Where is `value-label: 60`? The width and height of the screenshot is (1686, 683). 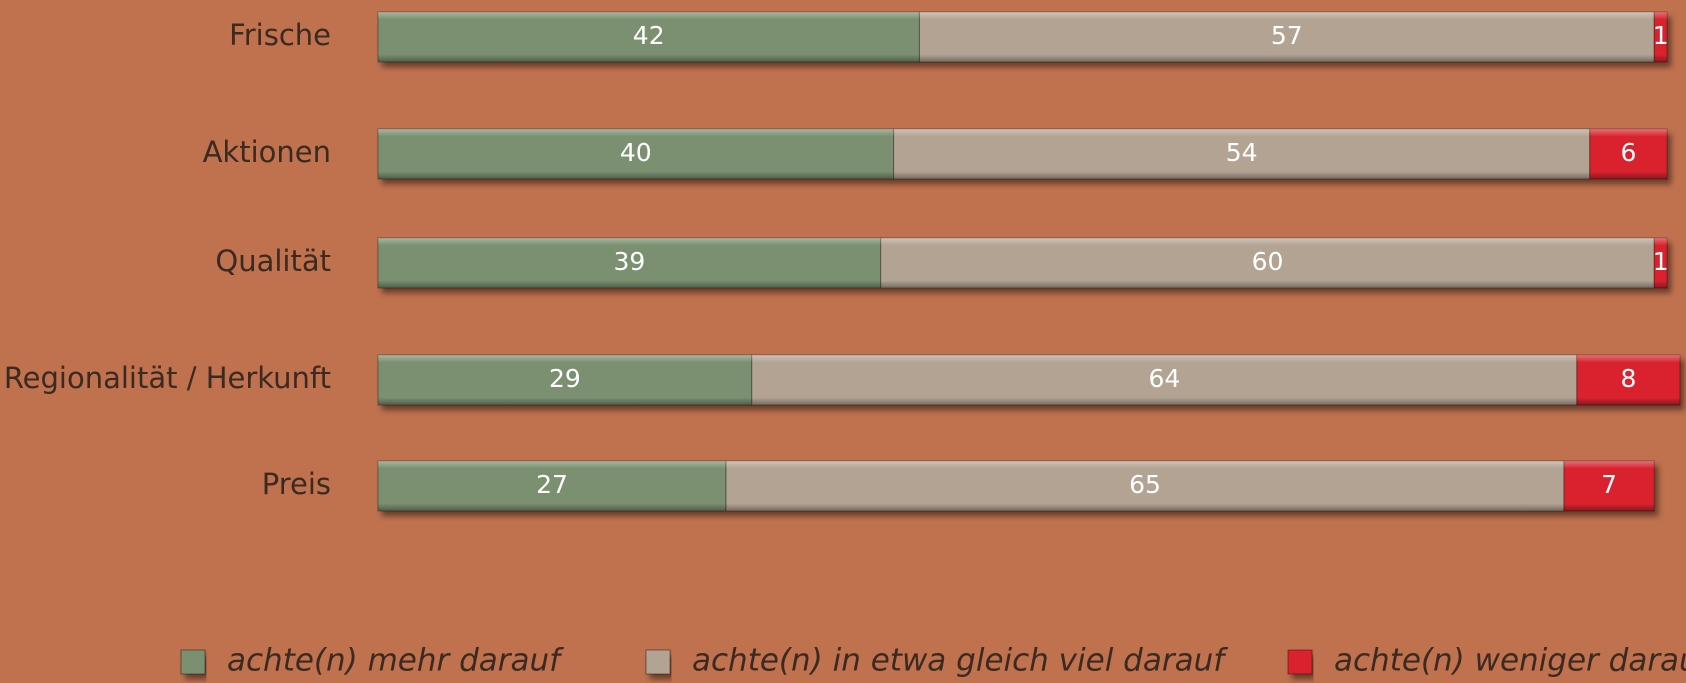 value-label: 60 is located at coordinates (1268, 261).